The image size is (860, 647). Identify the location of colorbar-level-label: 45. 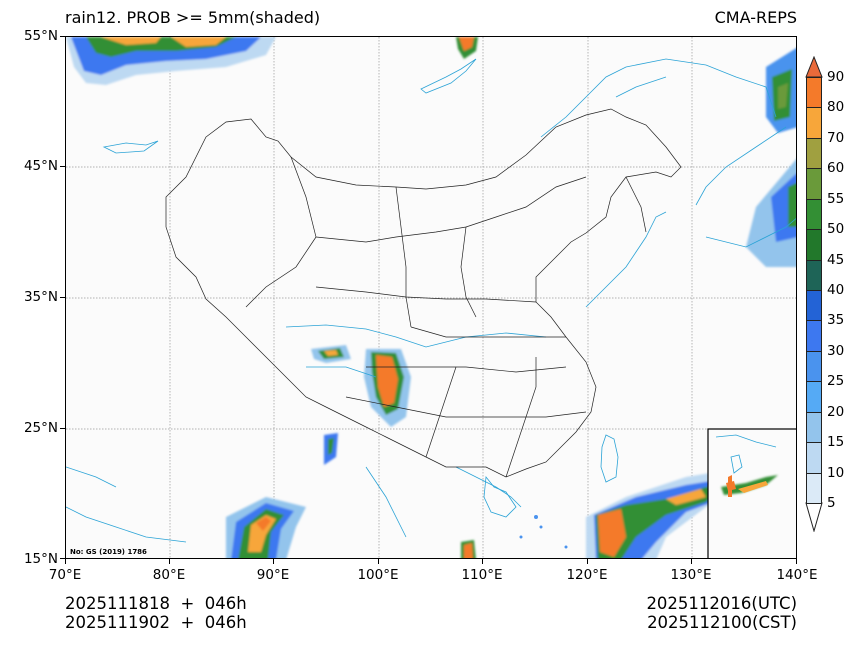
(836, 259).